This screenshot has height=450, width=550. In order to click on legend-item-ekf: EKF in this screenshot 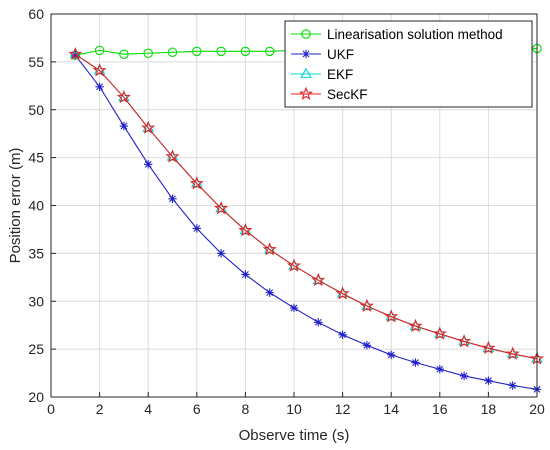, I will do `click(322, 74)`.